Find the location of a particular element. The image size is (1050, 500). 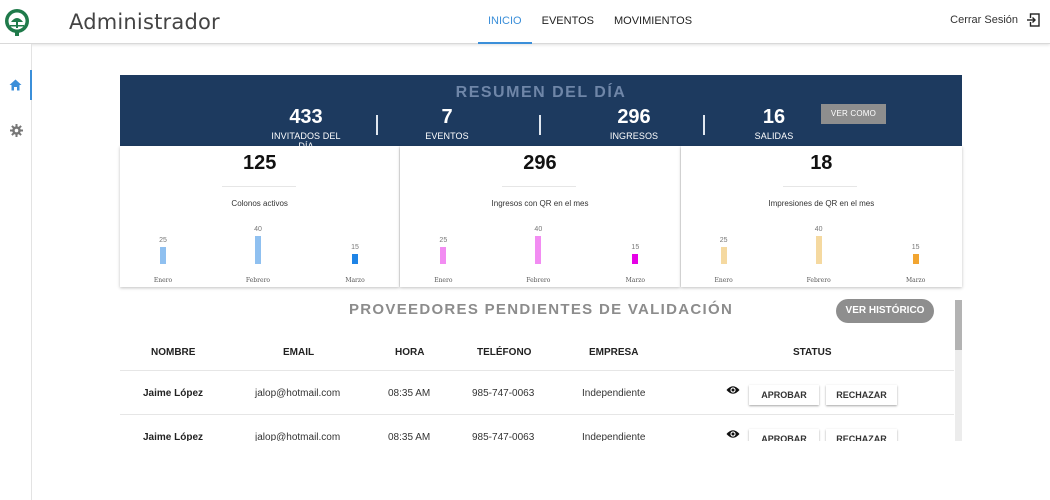

column-header-empresa: EMPRESA is located at coordinates (614, 352).